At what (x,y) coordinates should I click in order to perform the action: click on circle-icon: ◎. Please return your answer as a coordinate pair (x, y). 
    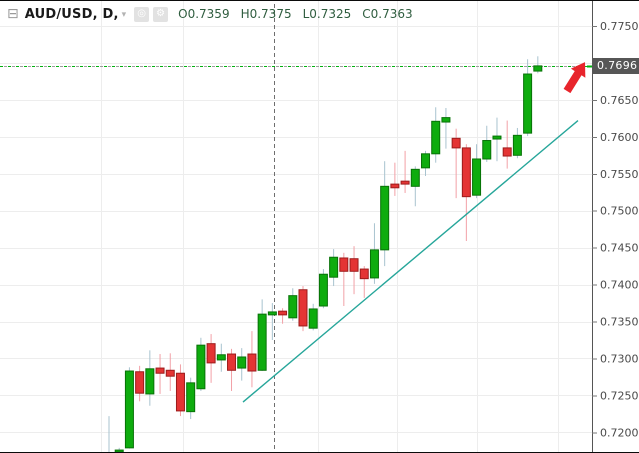
    Looking at the image, I should click on (141, 13).